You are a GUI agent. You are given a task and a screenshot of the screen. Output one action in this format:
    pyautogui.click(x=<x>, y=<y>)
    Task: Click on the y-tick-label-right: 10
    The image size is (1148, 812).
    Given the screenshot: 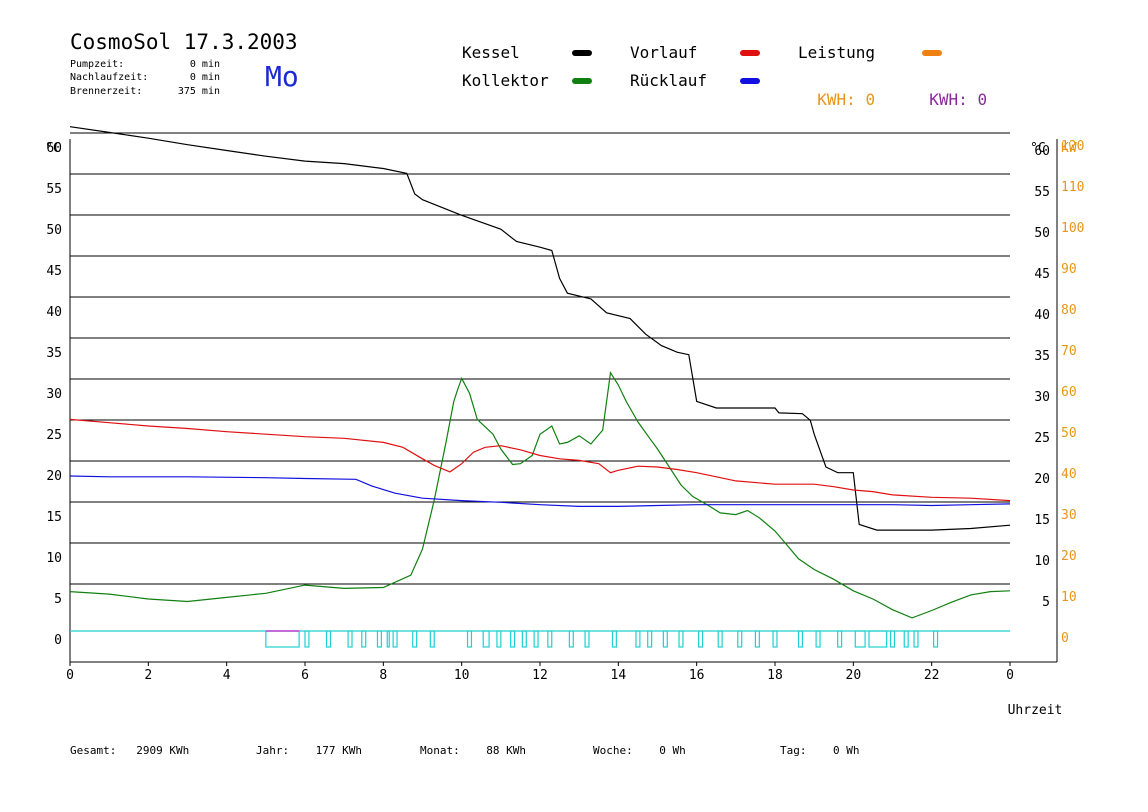 What is the action you would take?
    pyautogui.click(x=1042, y=561)
    